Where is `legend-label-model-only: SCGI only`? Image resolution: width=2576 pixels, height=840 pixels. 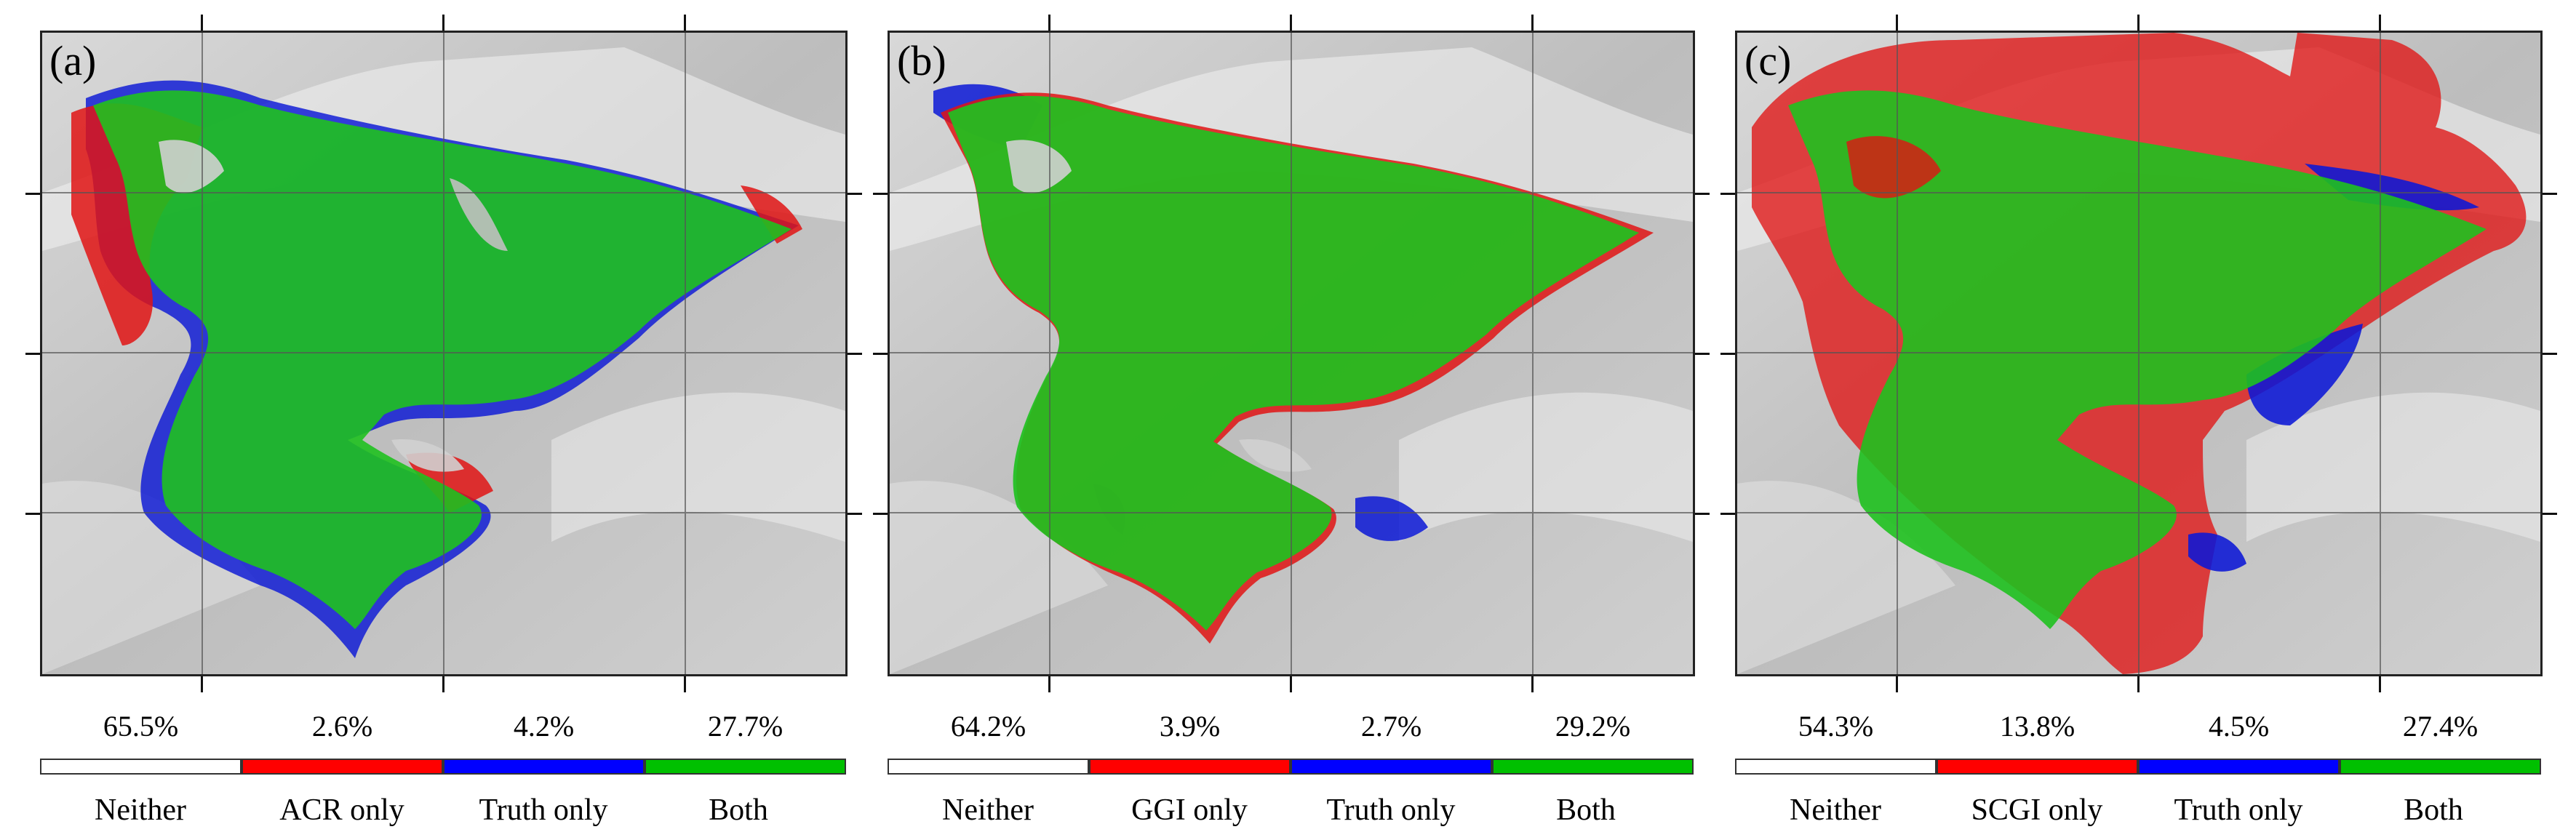 legend-label-model-only: SCGI only is located at coordinates (2037, 810).